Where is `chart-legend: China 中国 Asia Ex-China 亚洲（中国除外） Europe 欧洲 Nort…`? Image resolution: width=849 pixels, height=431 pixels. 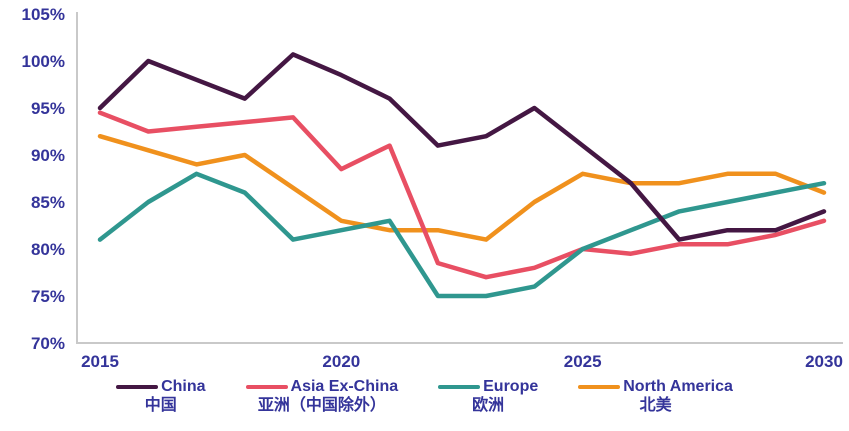 chart-legend: China 中国 Asia Ex-China 亚洲（中国除外） Europe 欧洲 Nort… is located at coordinates (424, 397).